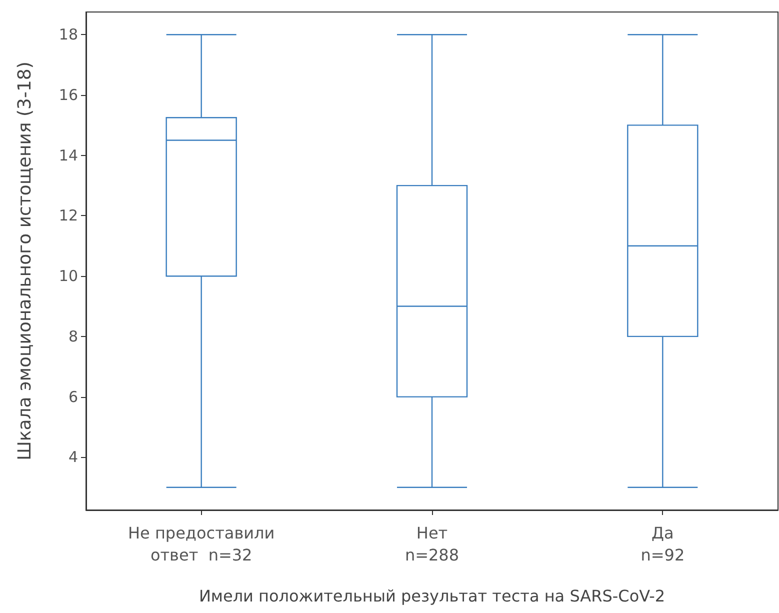 This screenshot has width=779, height=613. Describe the element at coordinates (68, 215) in the screenshot. I see `y-tick-label: 12` at that location.